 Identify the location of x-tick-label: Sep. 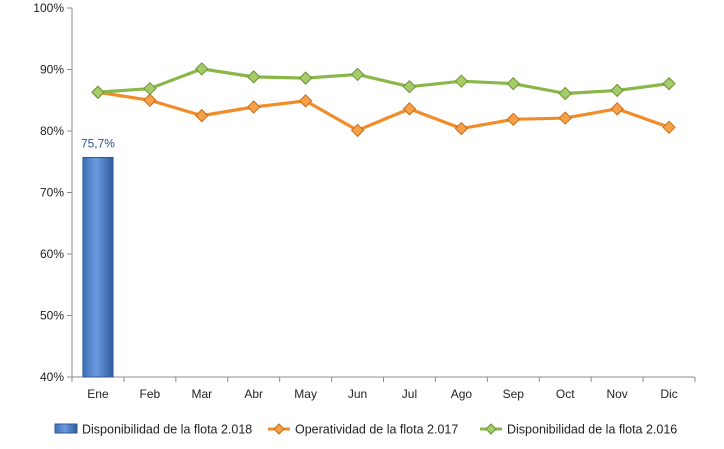
(514, 394).